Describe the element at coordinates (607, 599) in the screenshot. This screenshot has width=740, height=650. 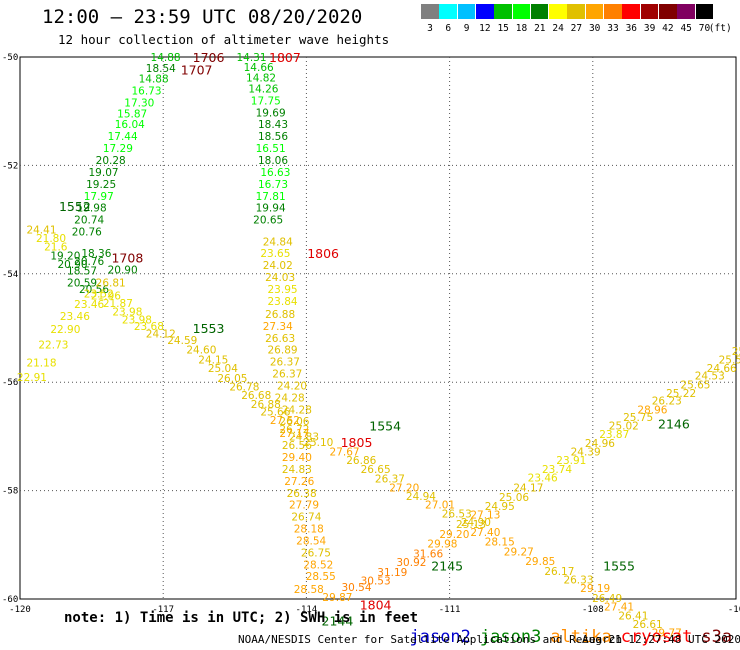
I see `swh-value: 26.49` at that location.